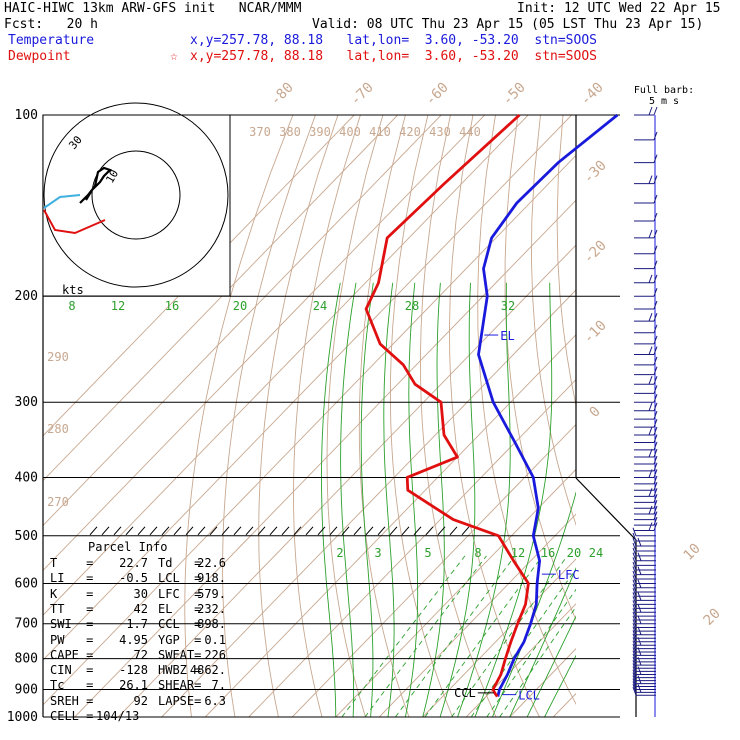  What do you see at coordinates (136, 195) in the screenshot?
I see `hodograph-ring-inner` at bounding box center [136, 195].